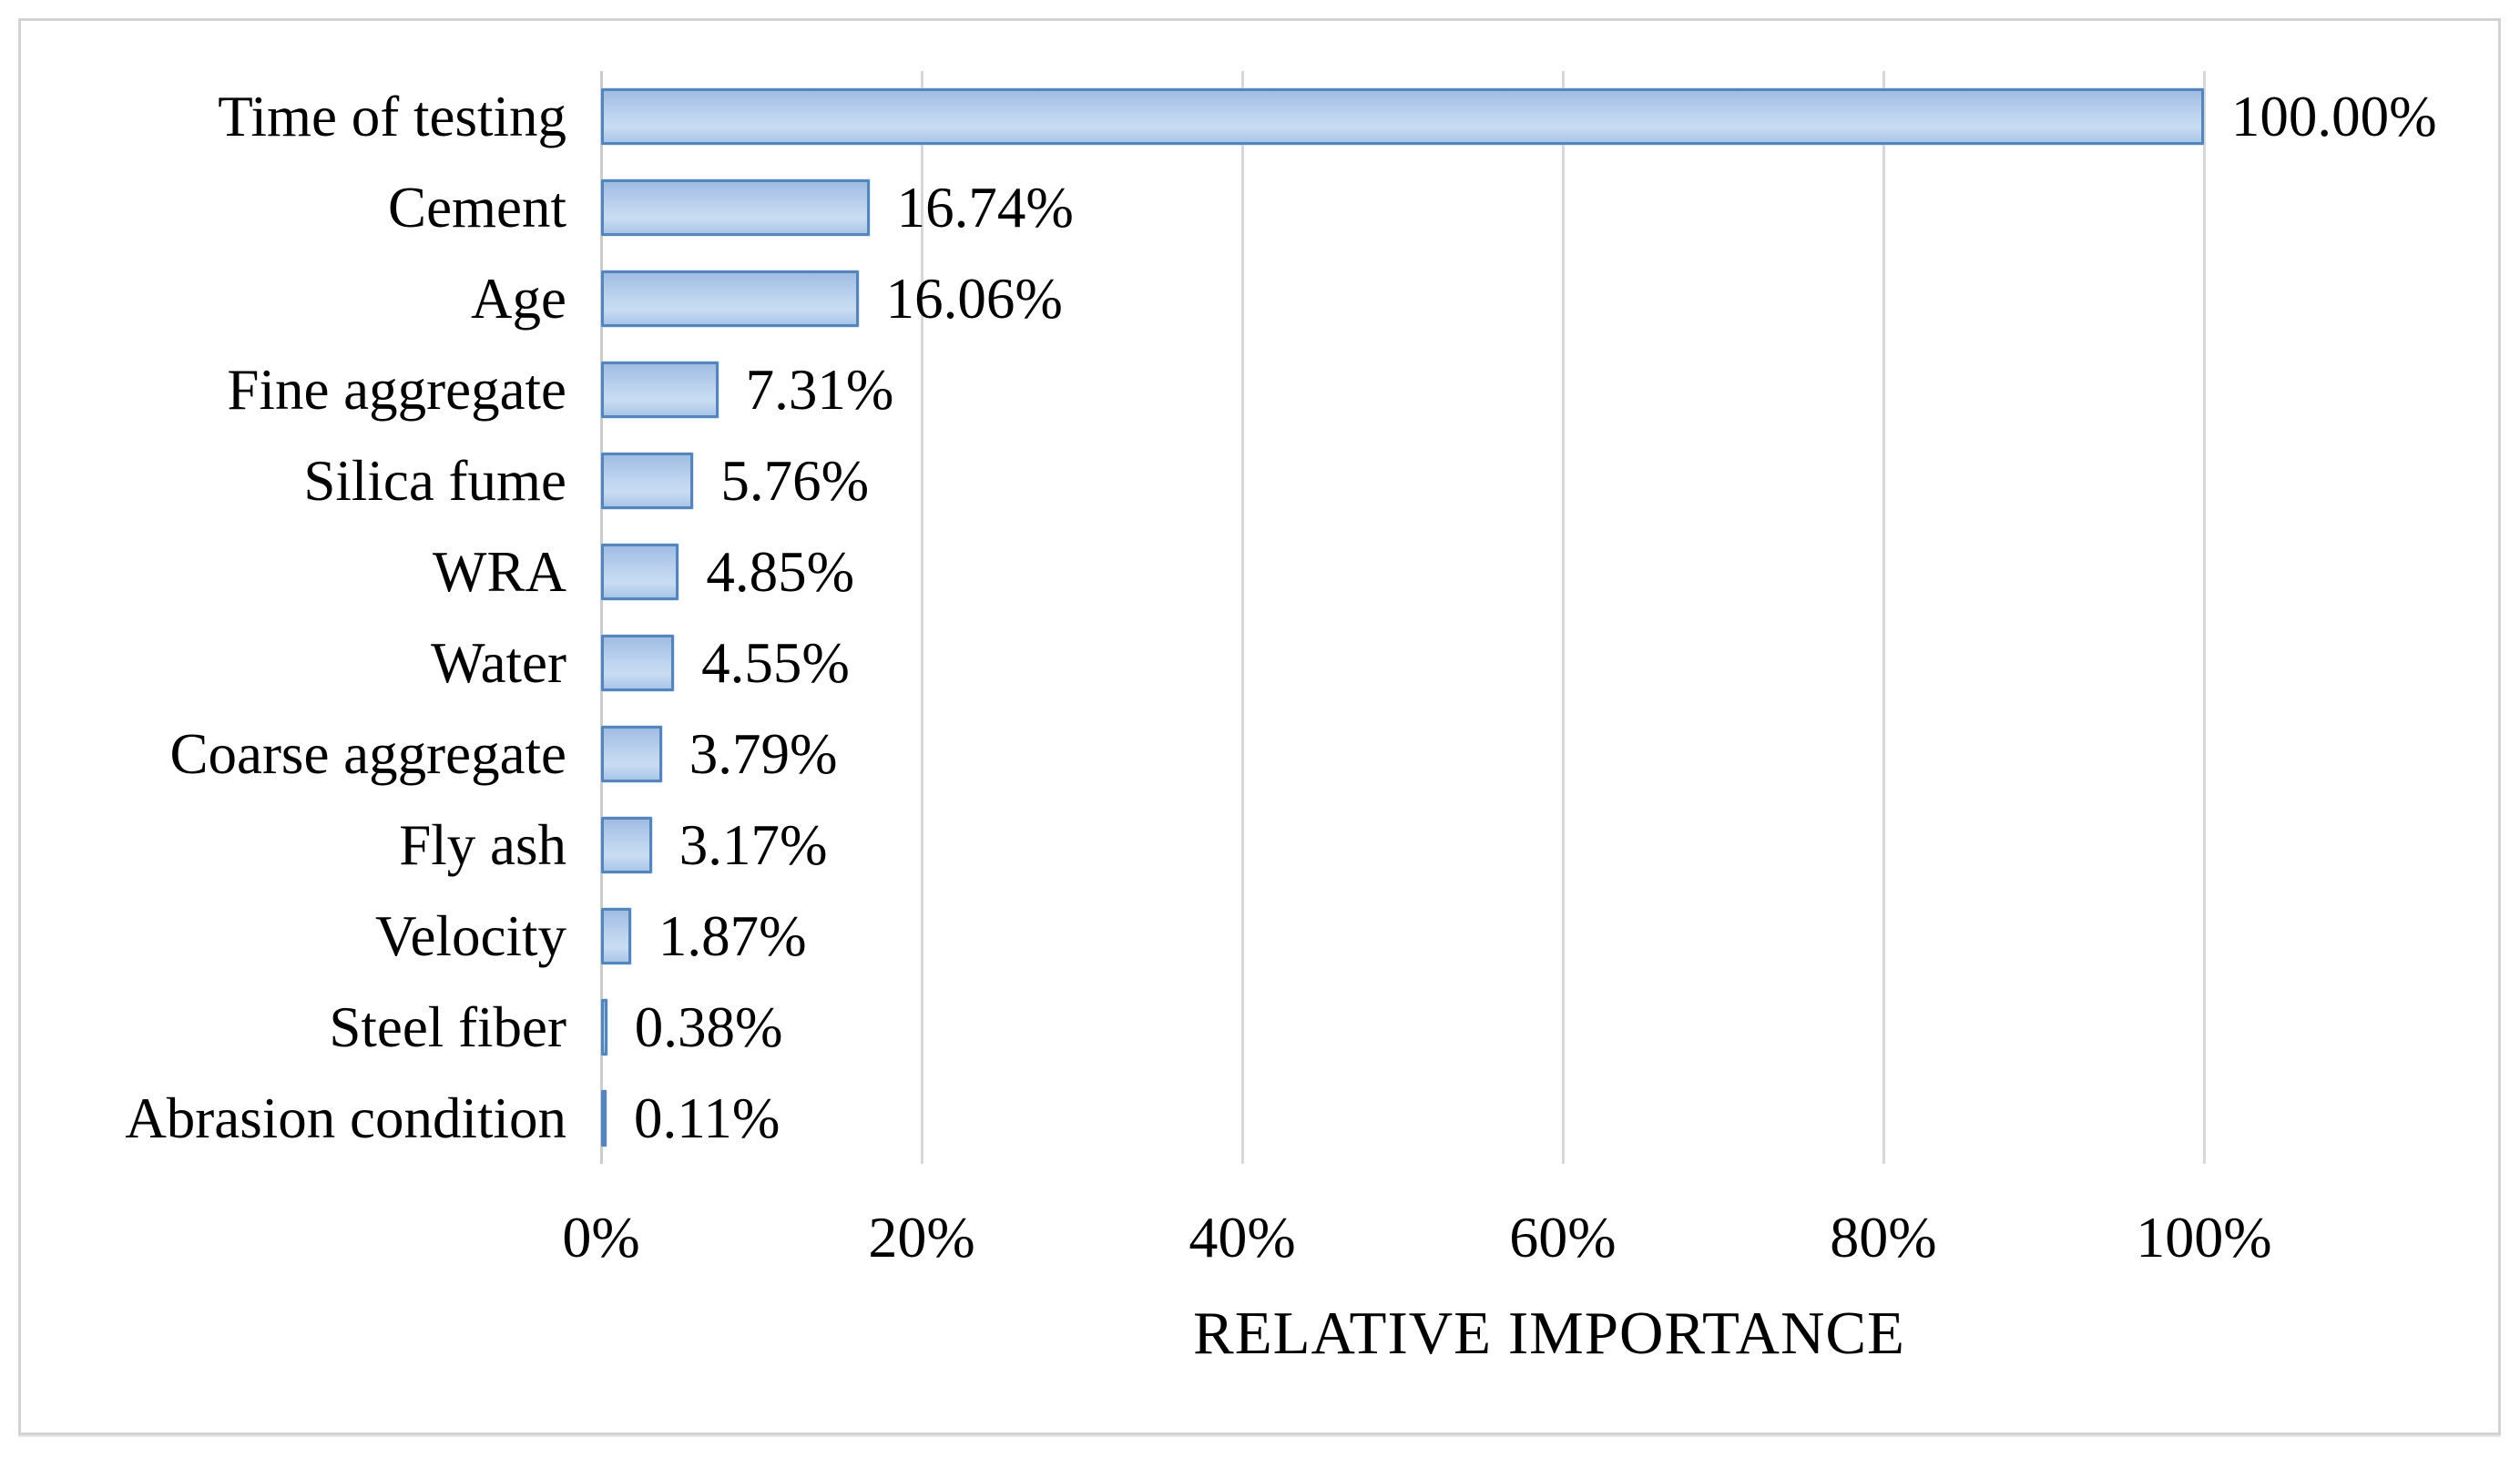 This screenshot has height=1458, width=2520. What do you see at coordinates (733, 936) in the screenshot?
I see `data-label: 1.87%` at bounding box center [733, 936].